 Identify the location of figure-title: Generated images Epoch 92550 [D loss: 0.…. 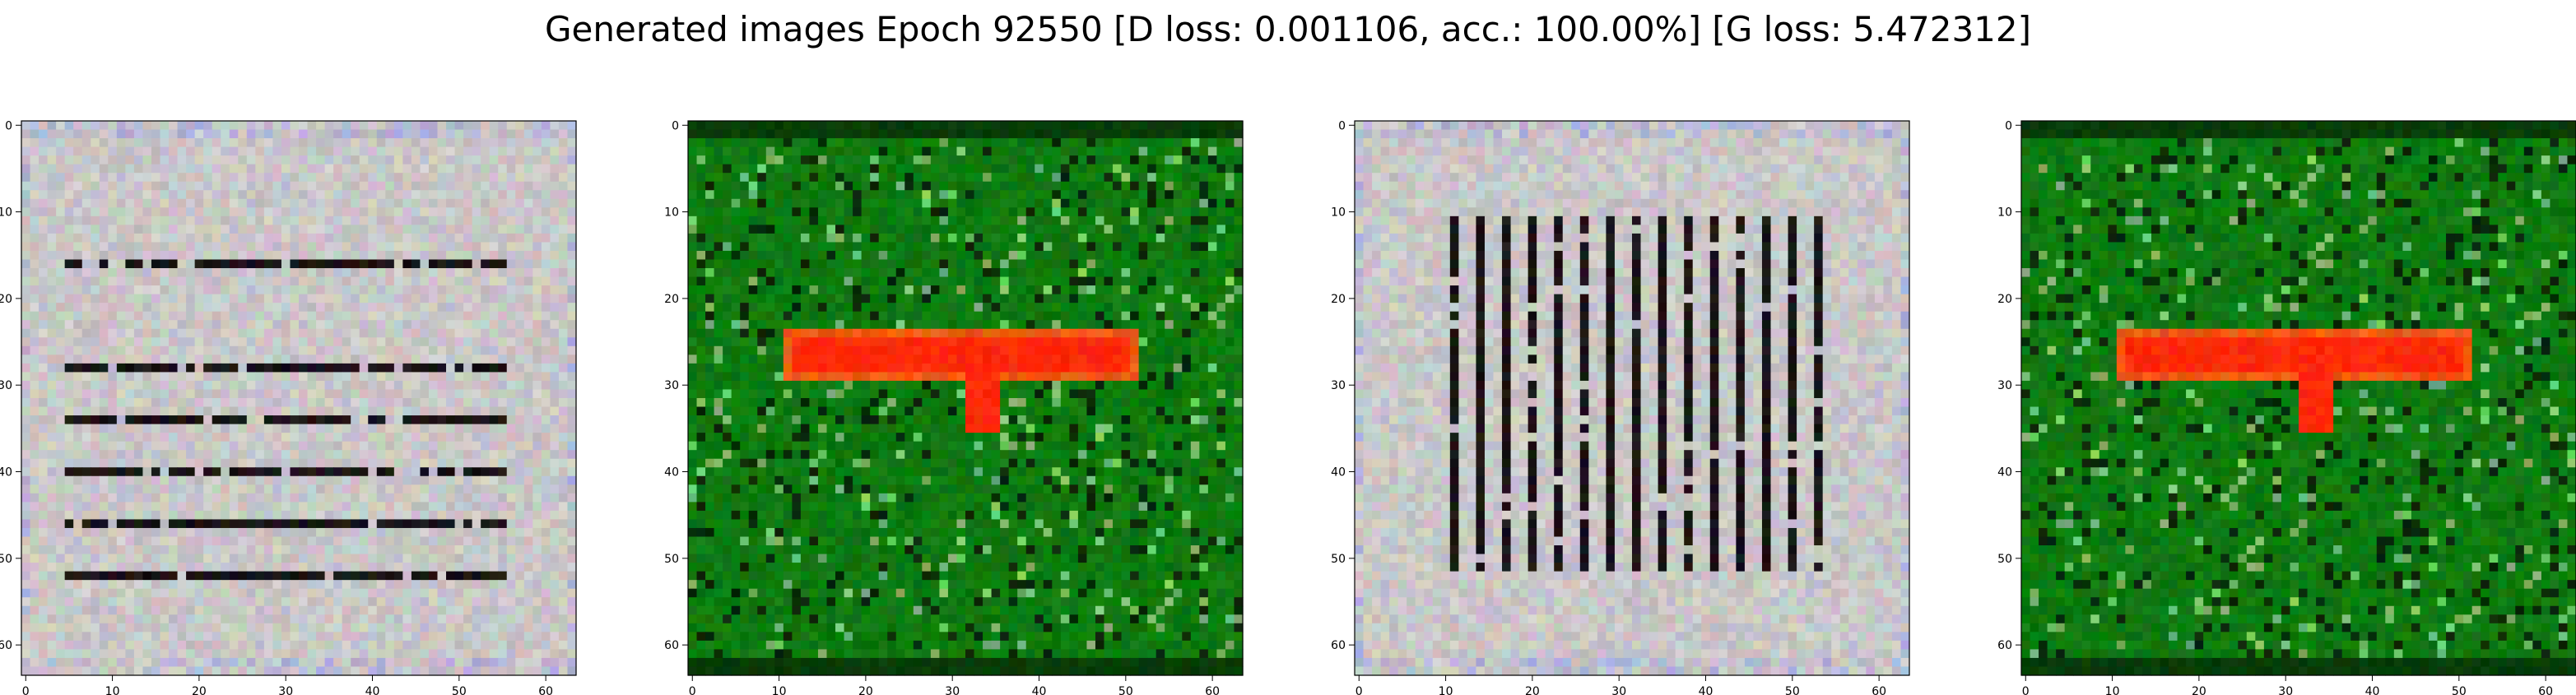
(1288, 29).